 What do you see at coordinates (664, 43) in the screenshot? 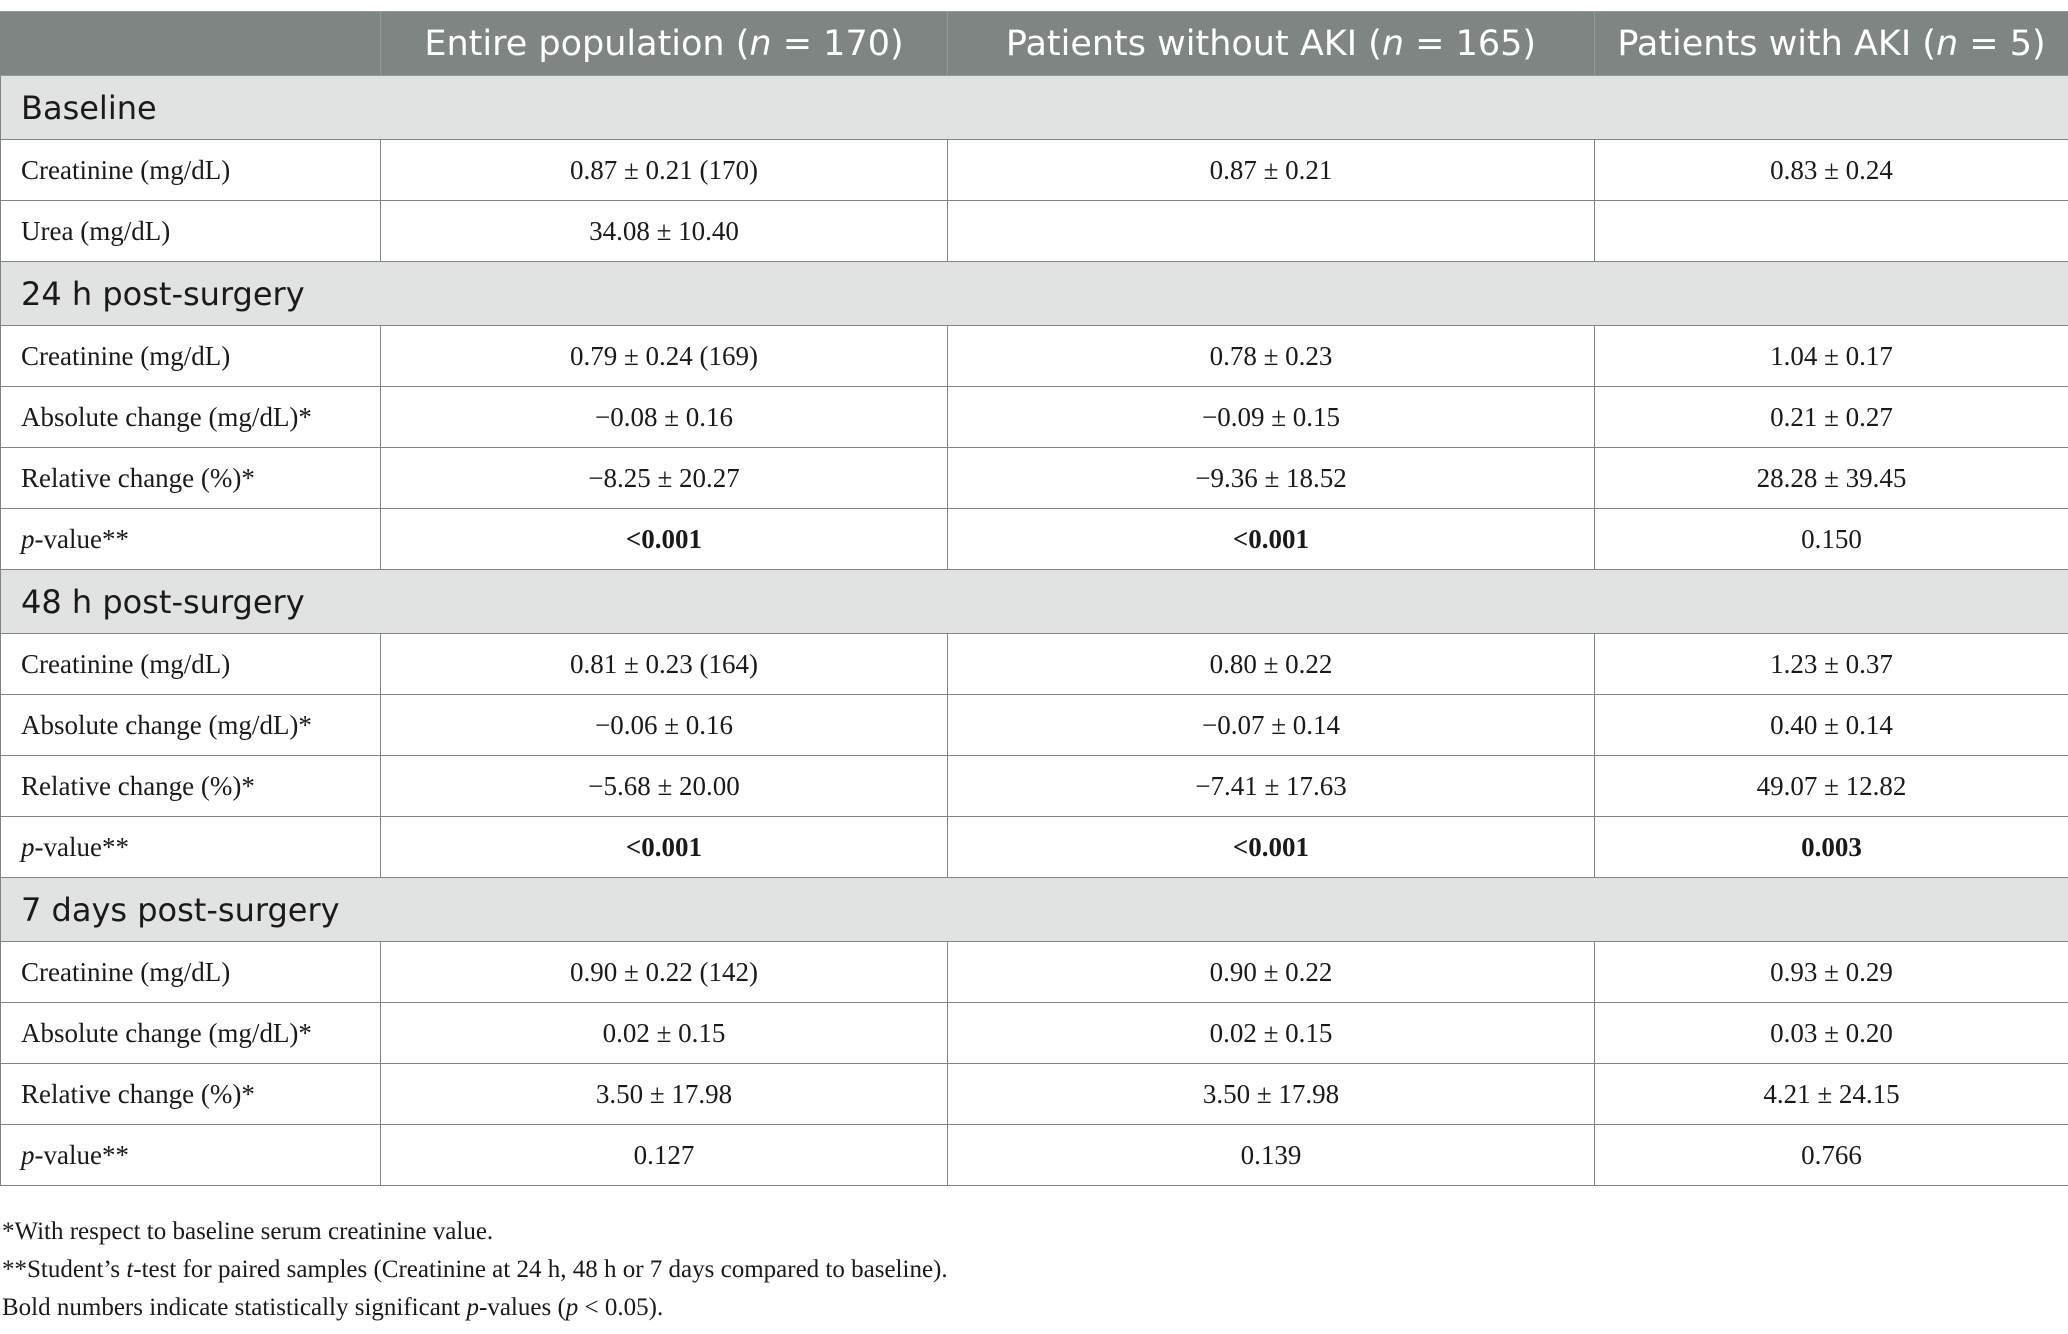
I see `header-entire-population: Entire population (n = 170)` at bounding box center [664, 43].